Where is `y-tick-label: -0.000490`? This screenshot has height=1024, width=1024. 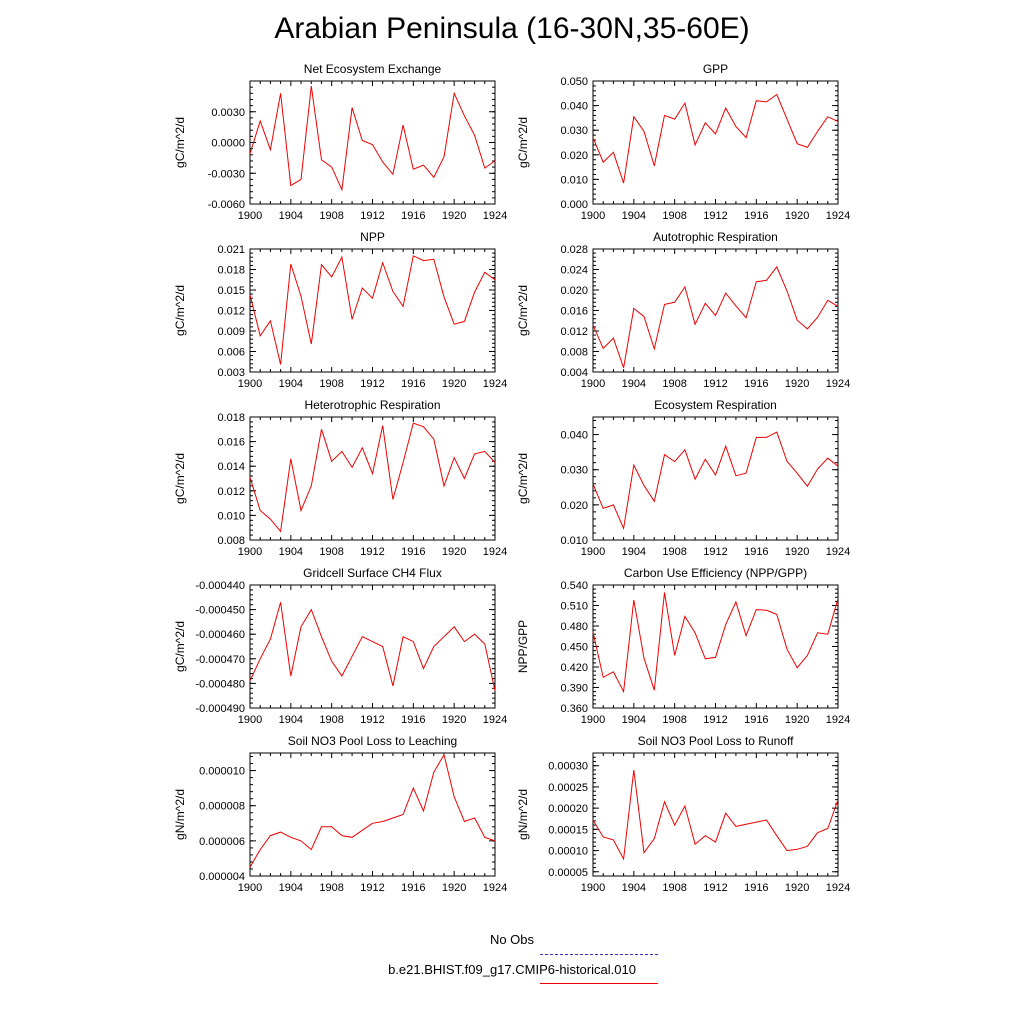 y-tick-label: -0.000490 is located at coordinates (220, 709).